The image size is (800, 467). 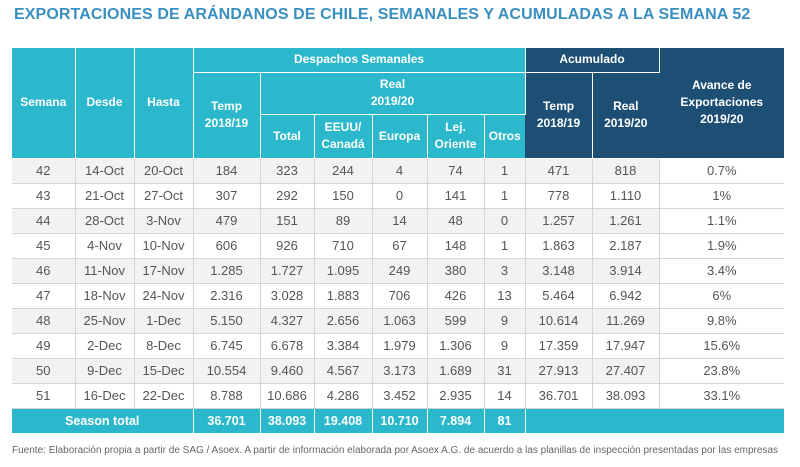 I want to click on cell-total: 10.686, so click(x=287, y=396).